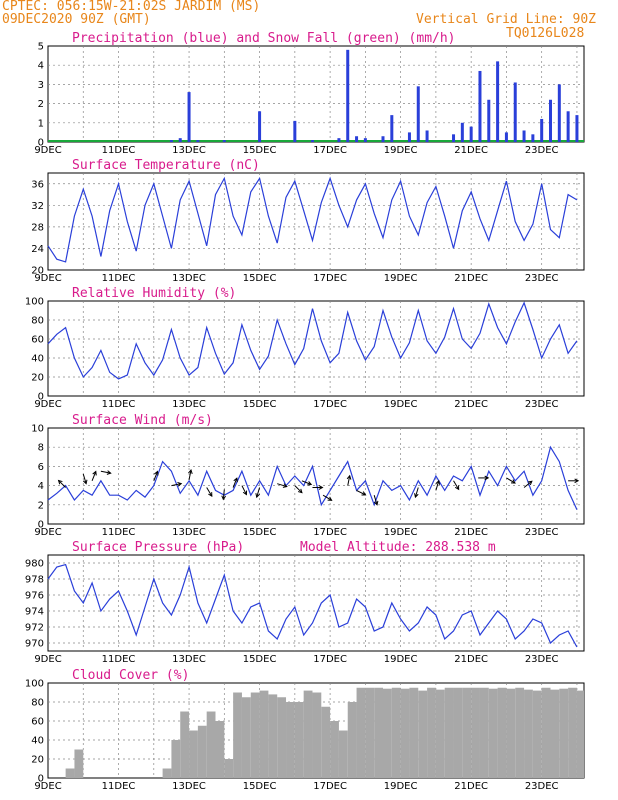 The width and height of the screenshot is (618, 800). Describe the element at coordinates (37, 206) in the screenshot. I see `y-tick-label: 32` at that location.